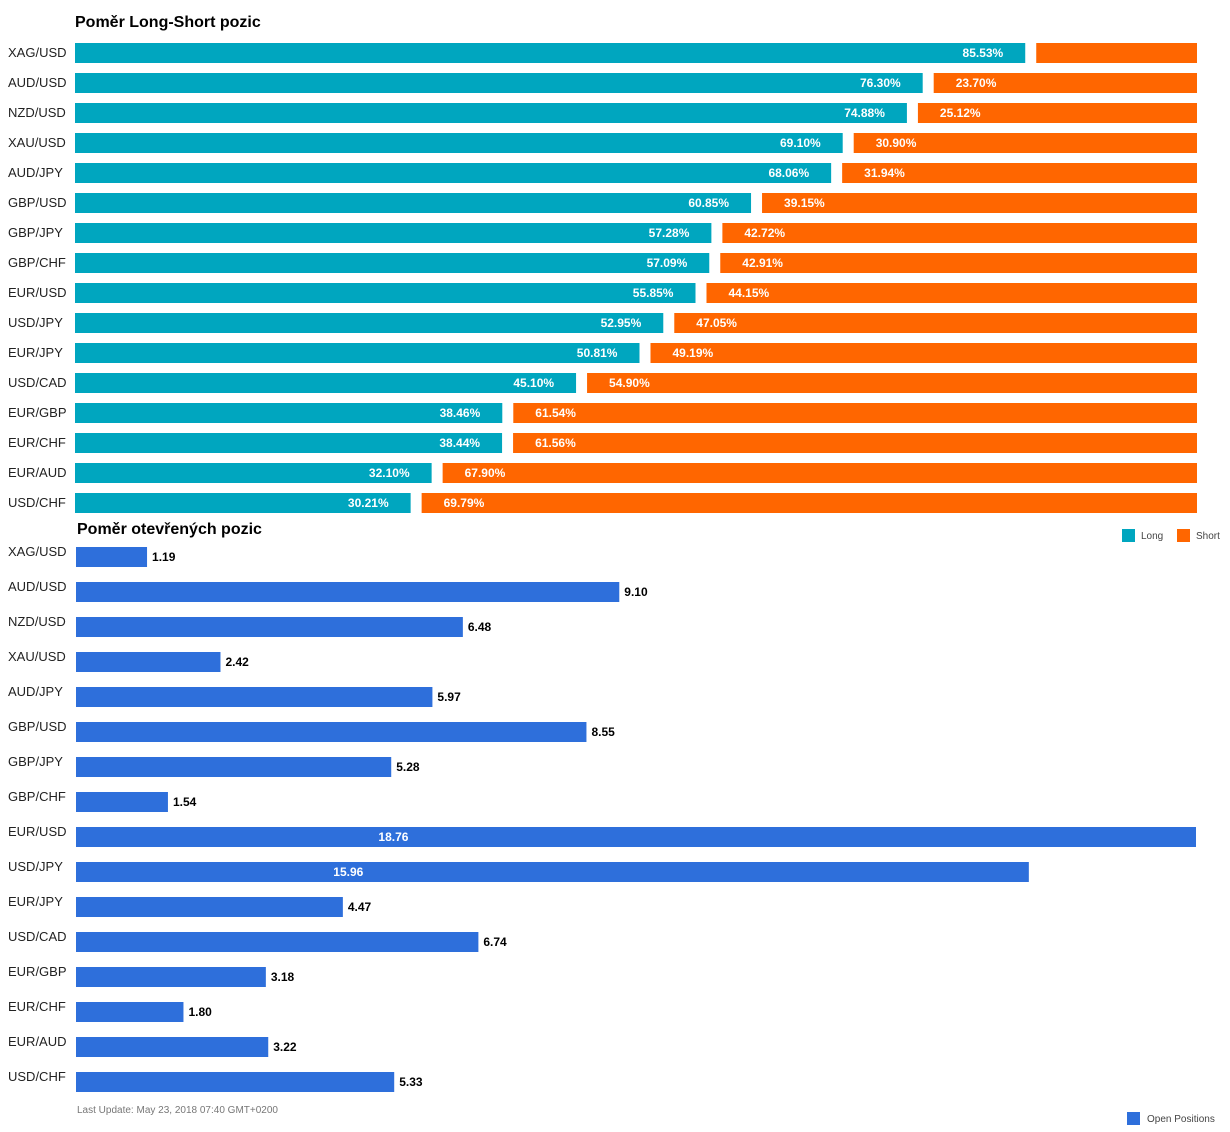  Describe the element at coordinates (37, 472) in the screenshot. I see `long-short-category-label: EUR/AUD` at that location.